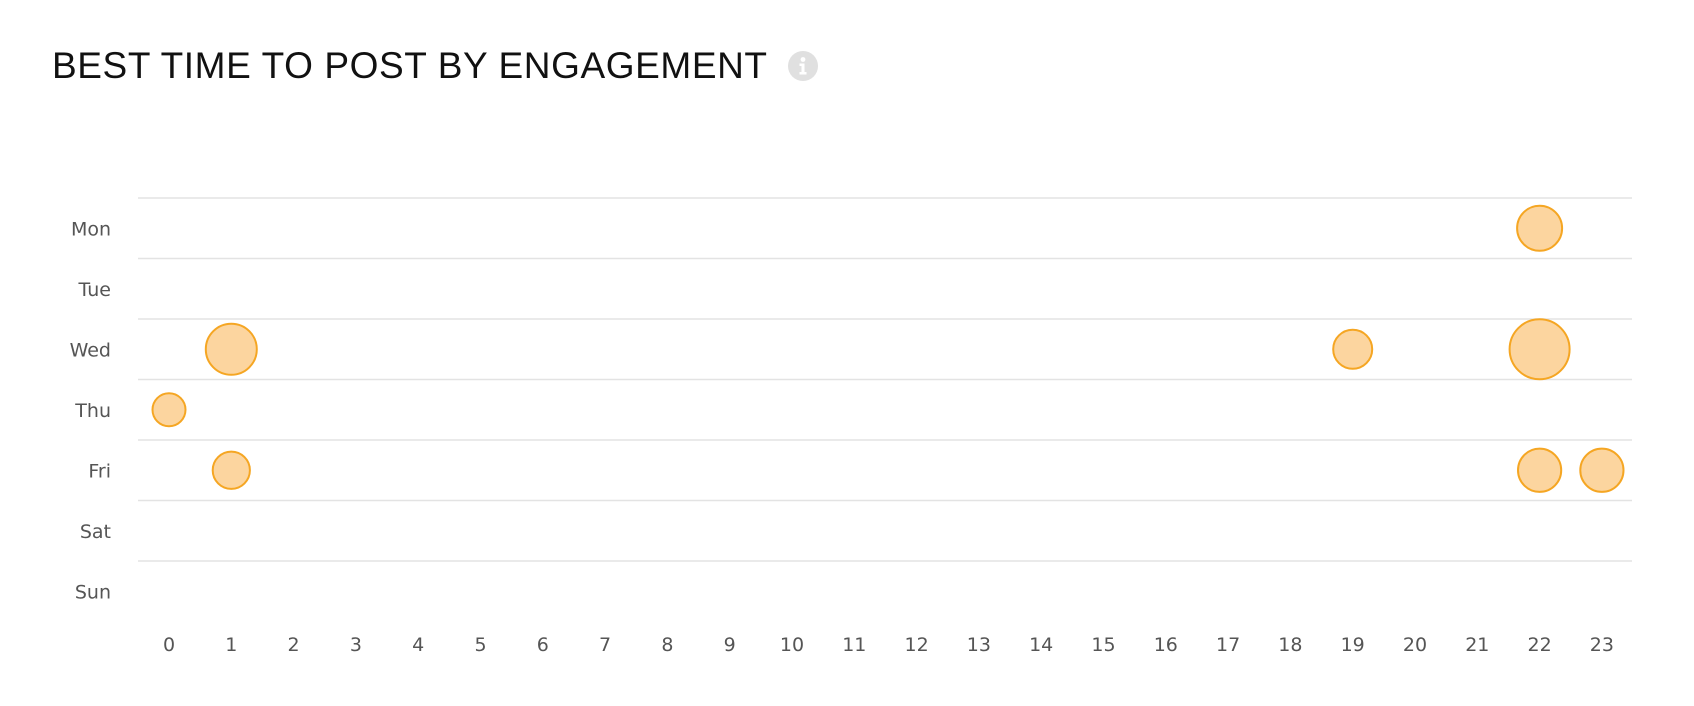  I want to click on x-tick-label: 18, so click(1290, 645).